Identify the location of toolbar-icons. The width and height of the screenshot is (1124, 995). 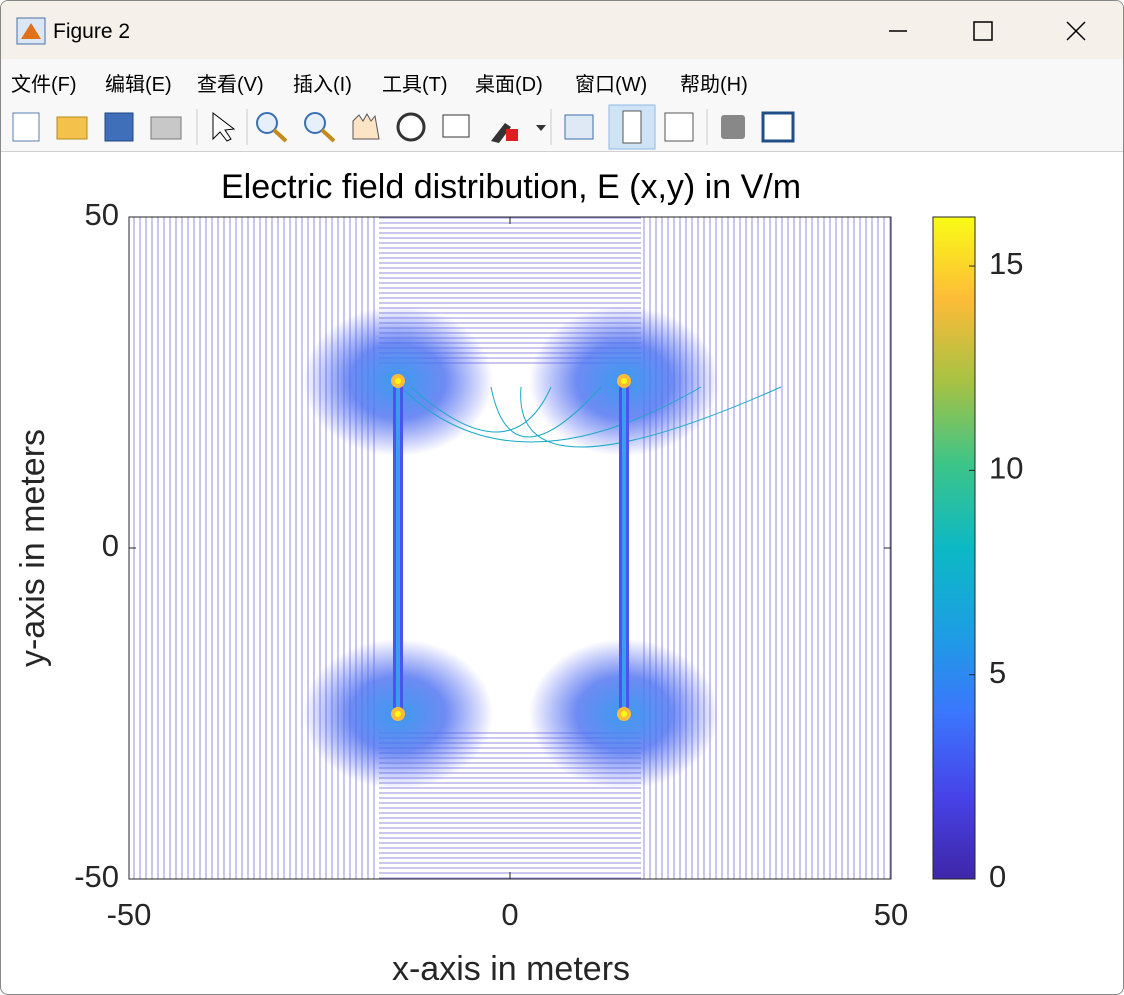
(403, 127).